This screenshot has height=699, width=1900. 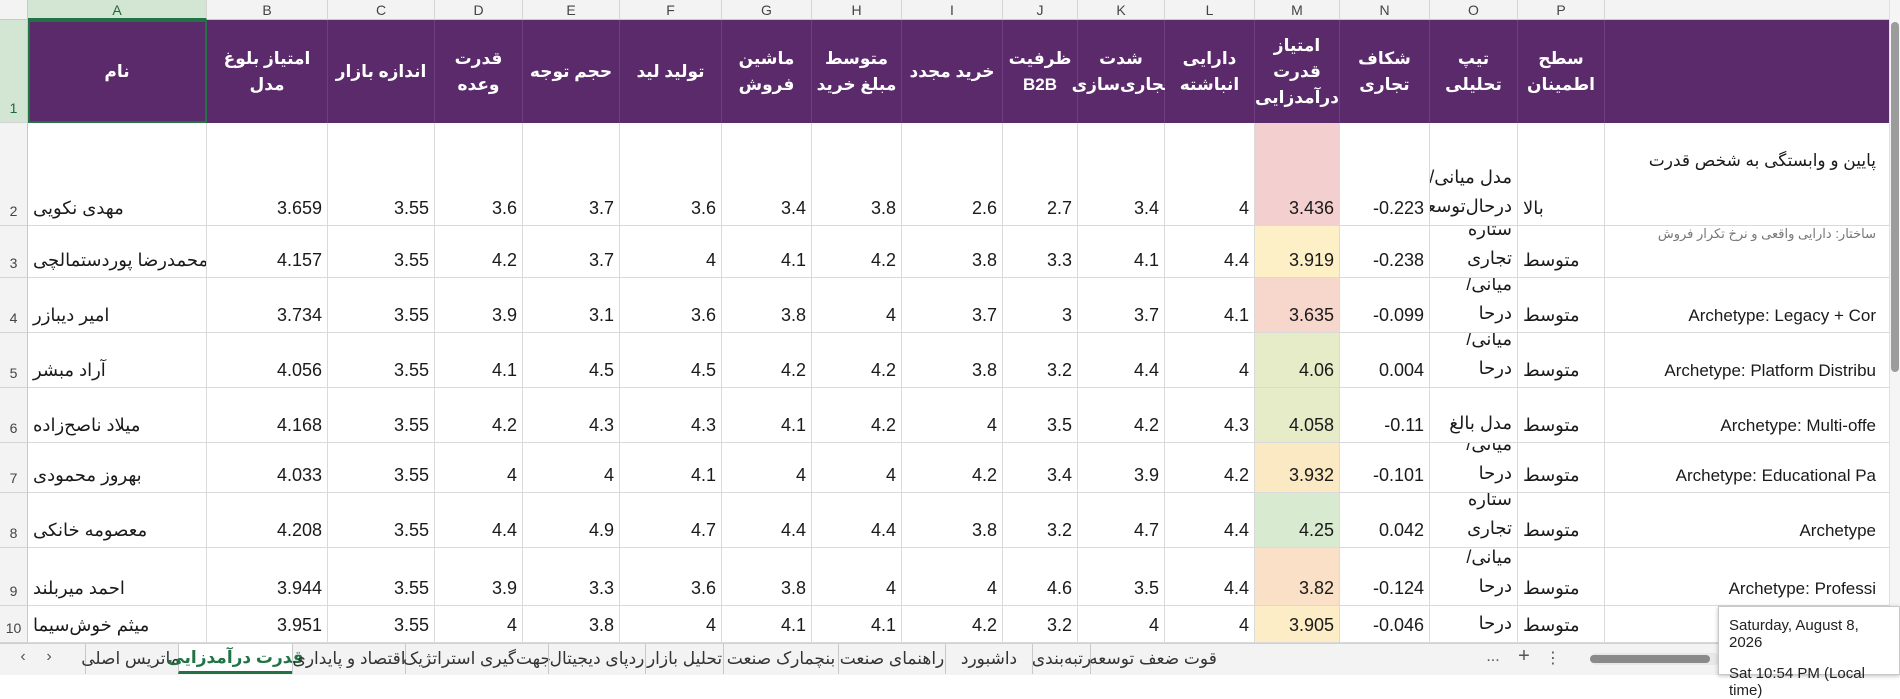 What do you see at coordinates (1895, 197) in the screenshot?
I see `vertical-scroll-thumb` at bounding box center [1895, 197].